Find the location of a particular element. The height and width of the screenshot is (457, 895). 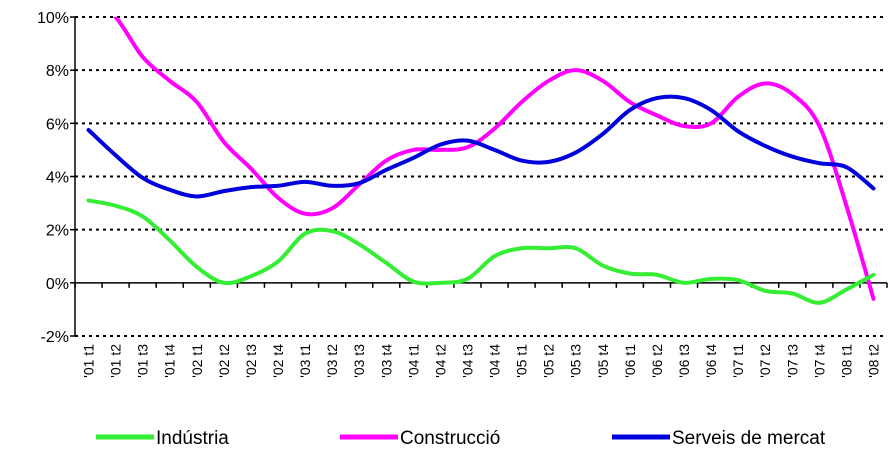

x-tick-label: '03 t3 is located at coordinates (359, 361).